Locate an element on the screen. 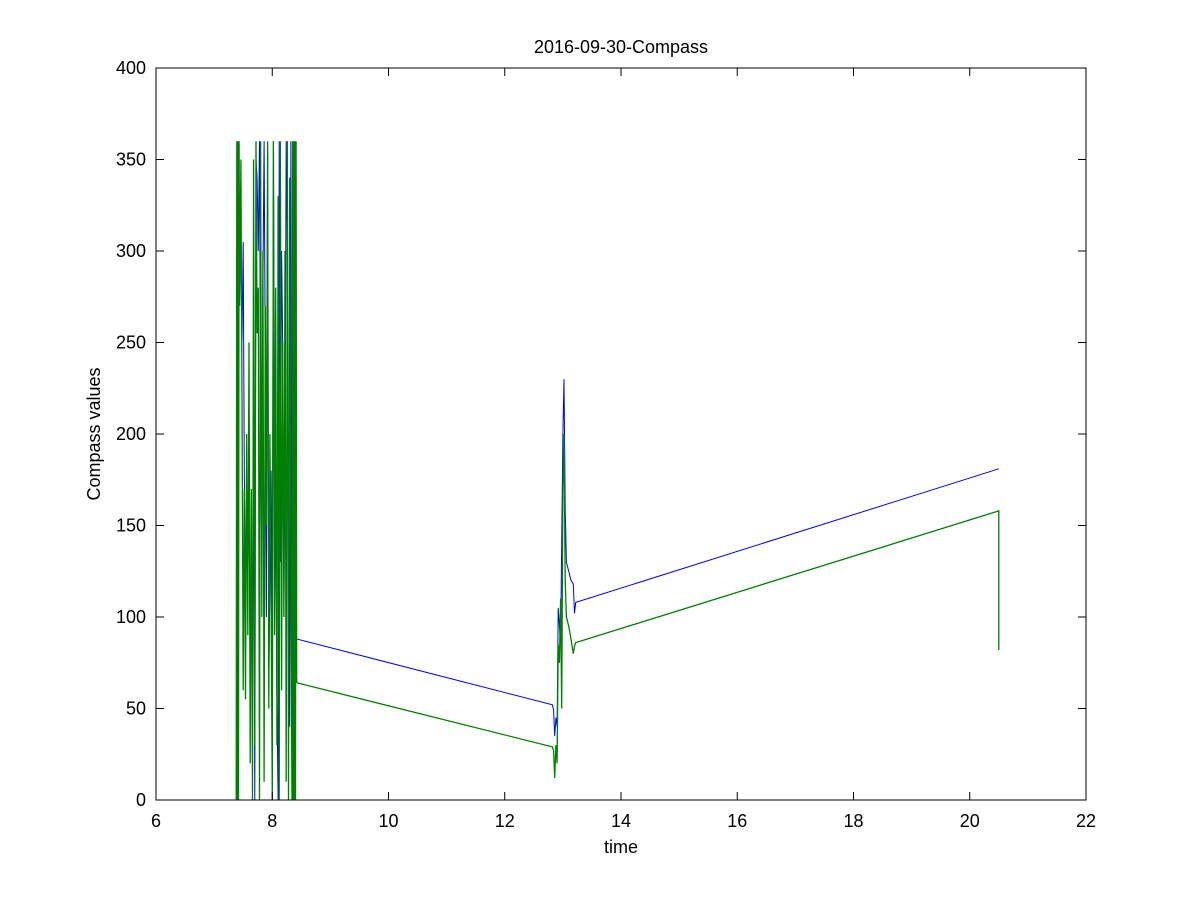 This screenshot has width=1200, height=900. y-tick-label: 350 is located at coordinates (131, 160).